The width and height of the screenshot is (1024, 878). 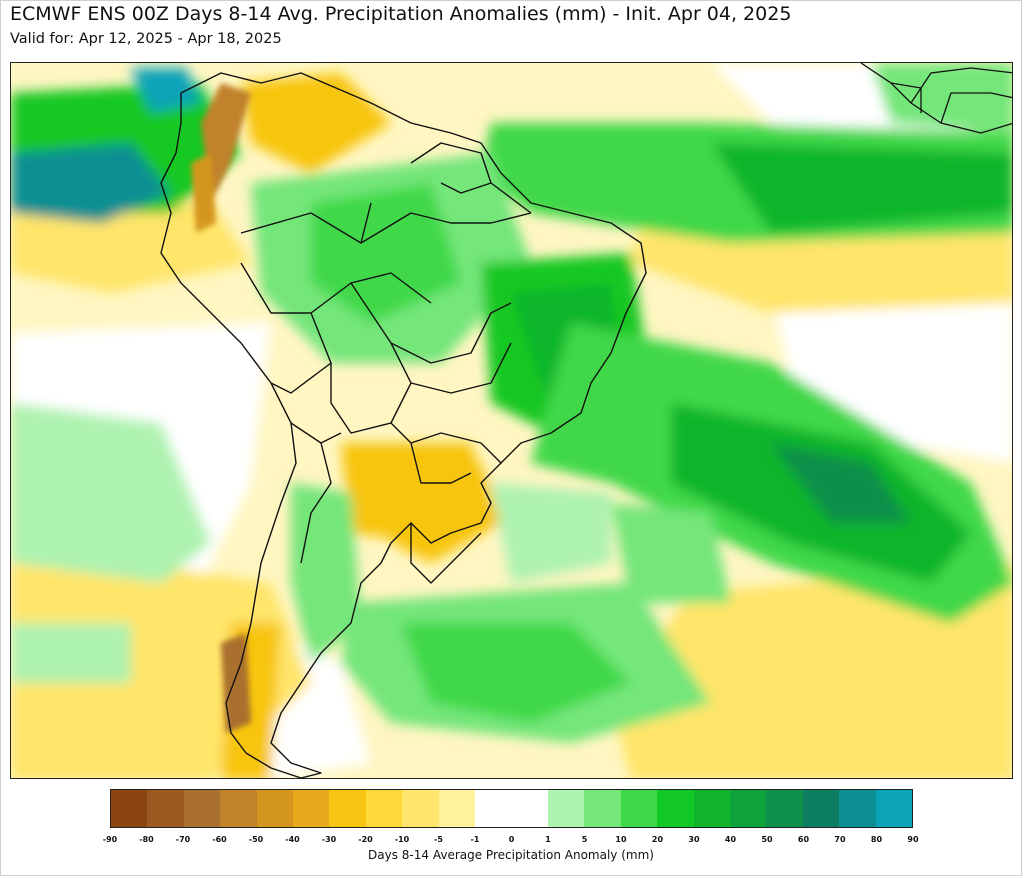 I want to click on map-subtitle: Valid for: Apr 12, 2025 - Apr 18, 2025, so click(x=146, y=39).